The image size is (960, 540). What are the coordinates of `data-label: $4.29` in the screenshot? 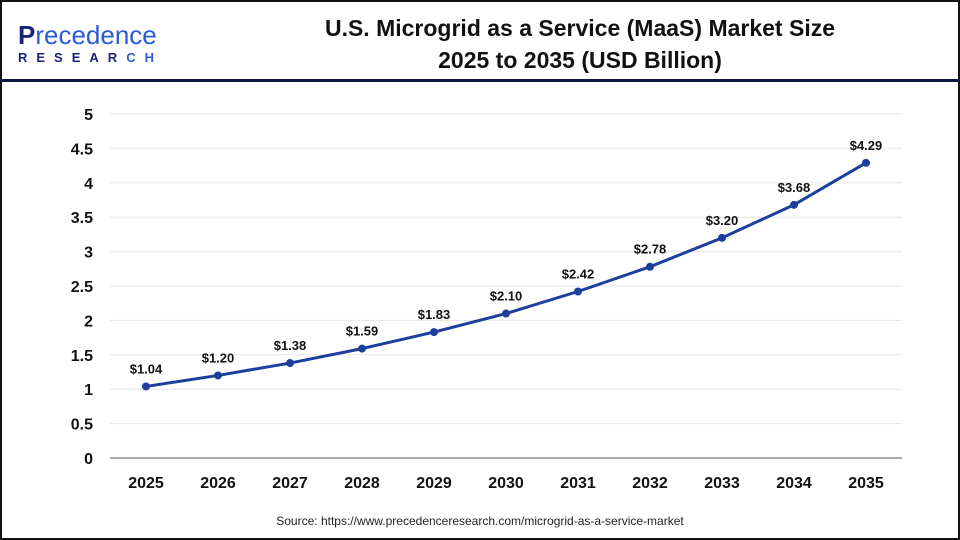 It's located at (866, 145).